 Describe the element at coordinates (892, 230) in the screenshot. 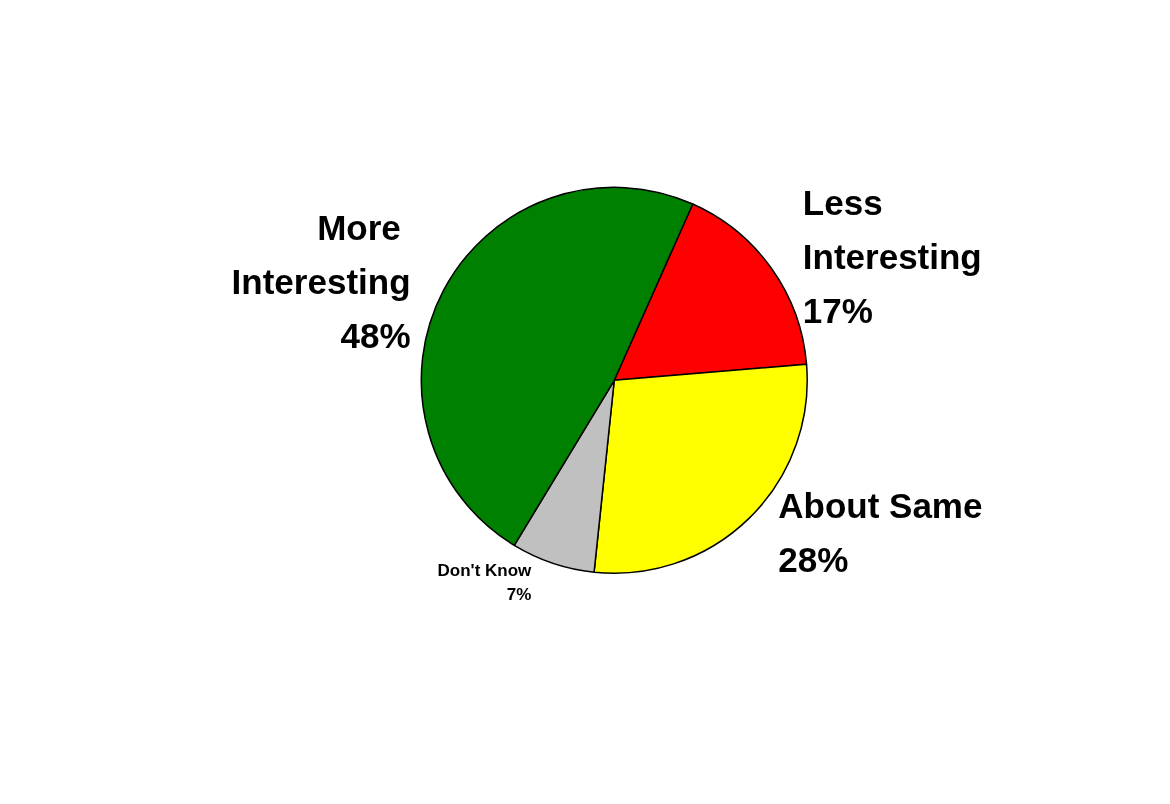

I see `slice-label: Less Interesting` at that location.